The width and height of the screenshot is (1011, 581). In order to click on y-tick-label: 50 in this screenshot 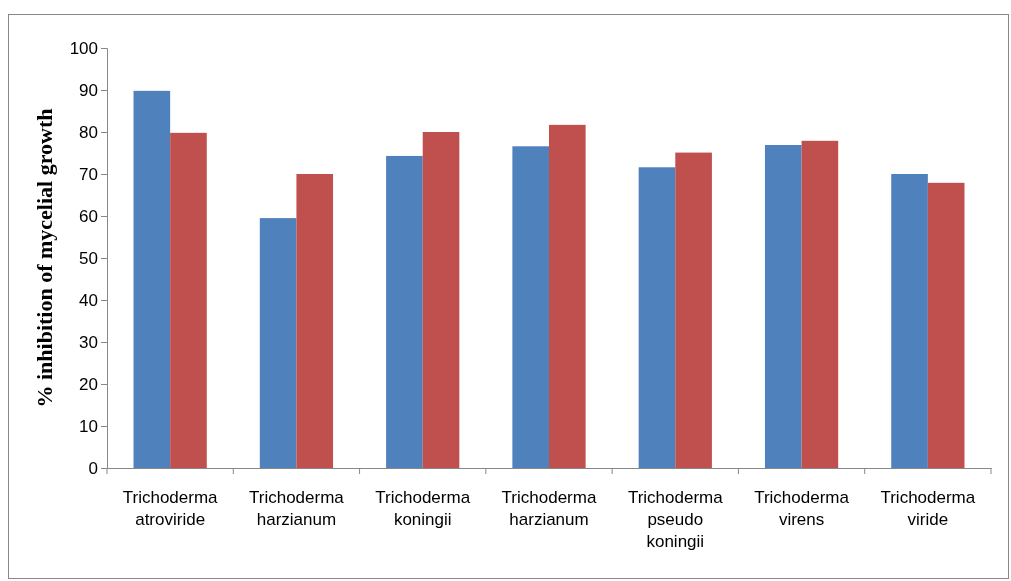, I will do `click(88, 258)`.